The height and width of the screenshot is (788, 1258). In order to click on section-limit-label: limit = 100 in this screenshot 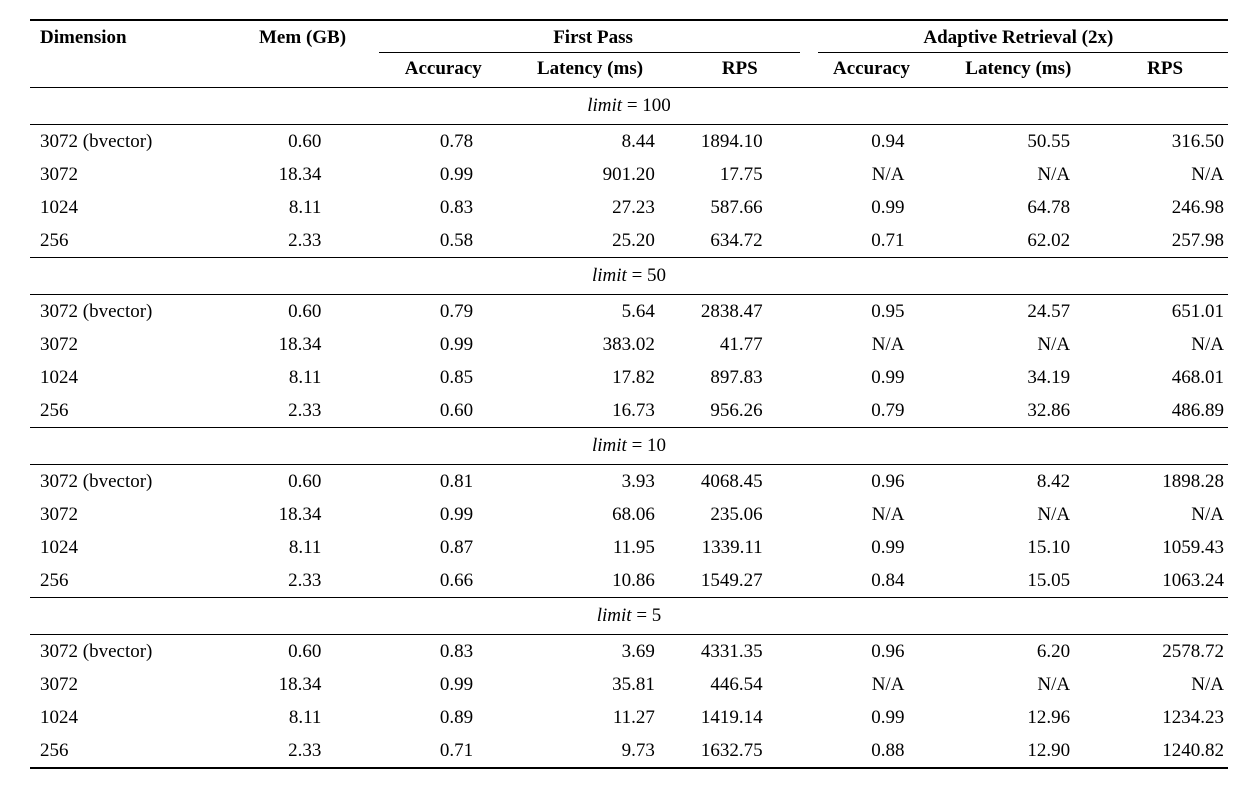, I will do `click(629, 106)`.